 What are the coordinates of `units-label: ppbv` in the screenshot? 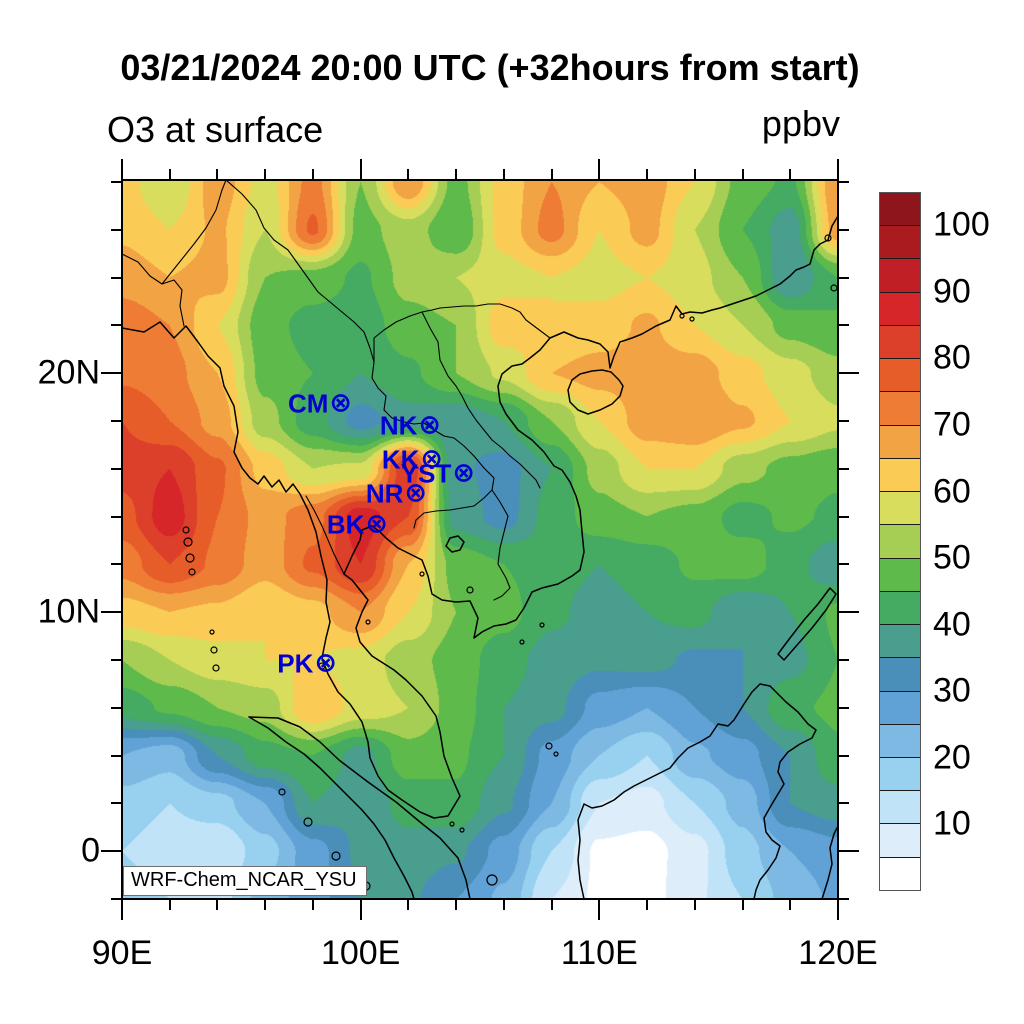 It's located at (800, 123).